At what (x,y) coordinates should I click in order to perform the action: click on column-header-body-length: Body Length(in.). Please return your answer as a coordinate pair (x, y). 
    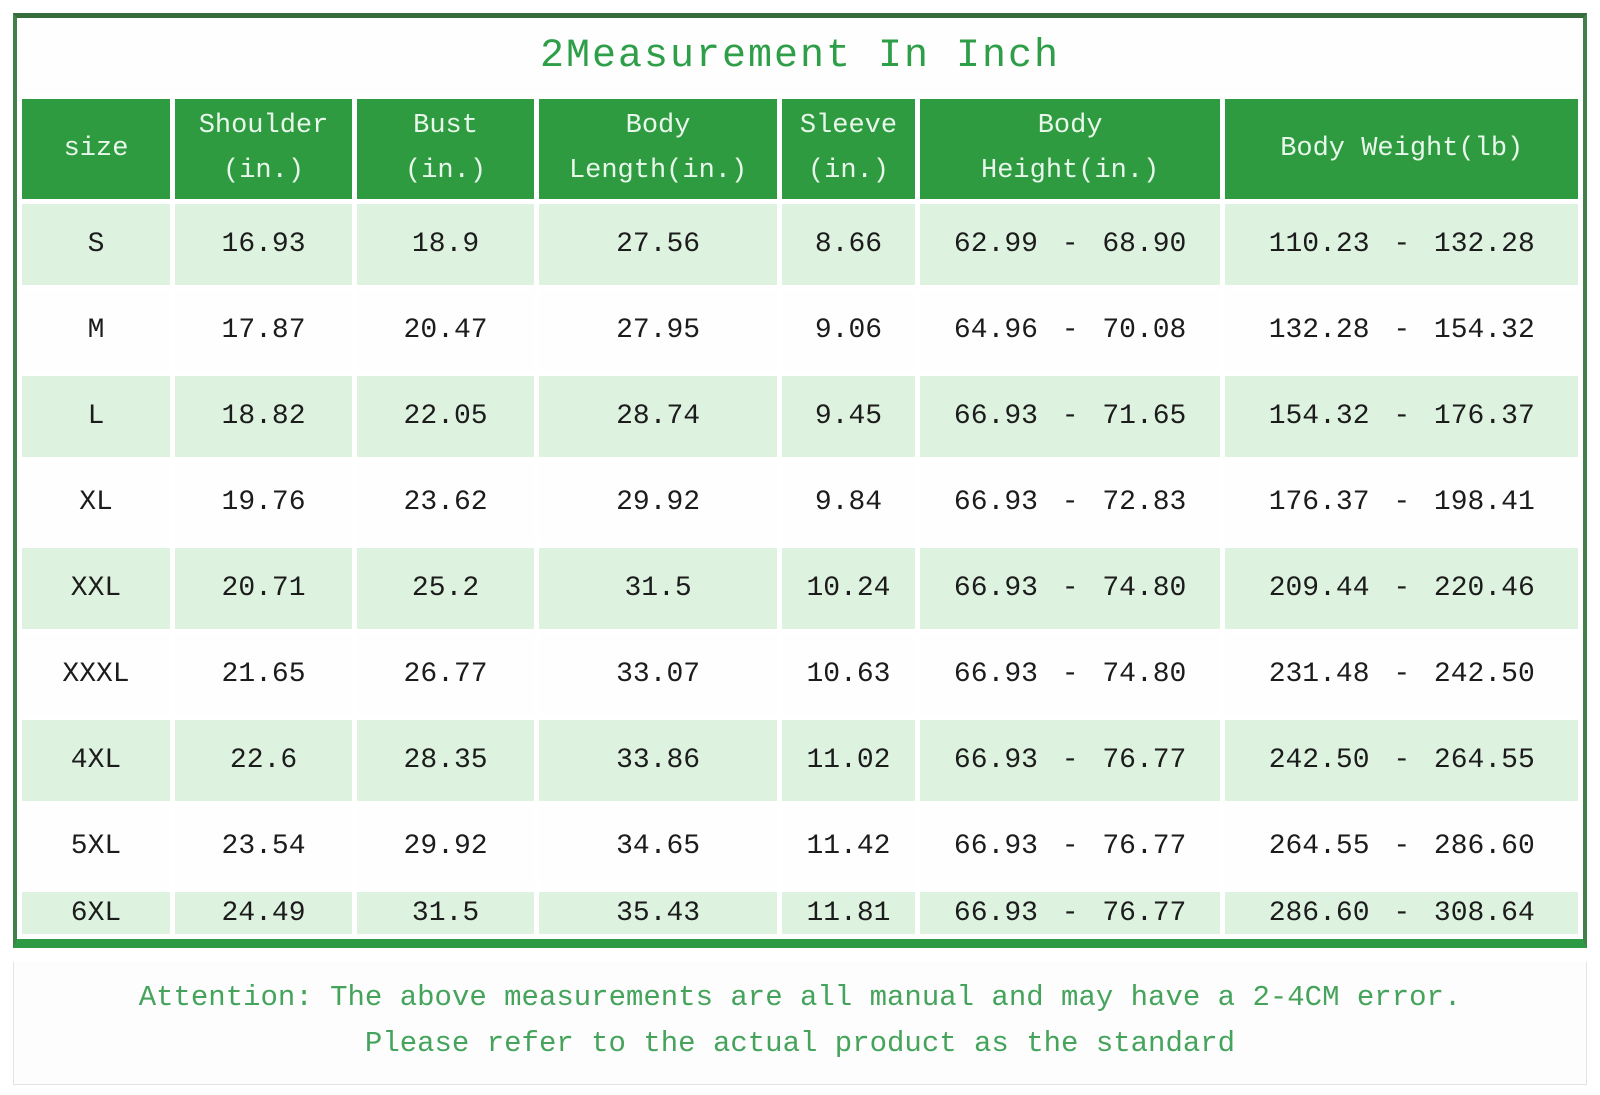
    Looking at the image, I should click on (658, 149).